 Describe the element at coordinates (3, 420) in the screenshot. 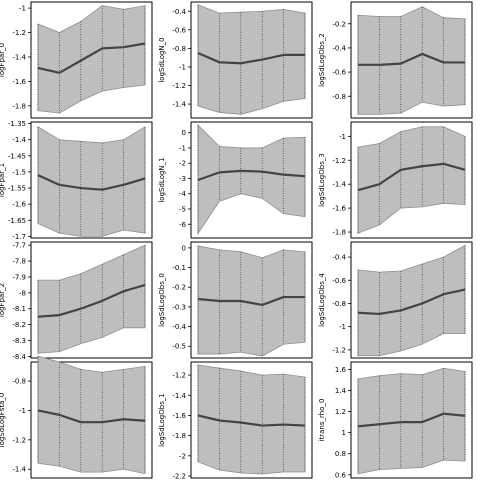

I see `y-axis-label: logSdLogFsta_0` at that location.